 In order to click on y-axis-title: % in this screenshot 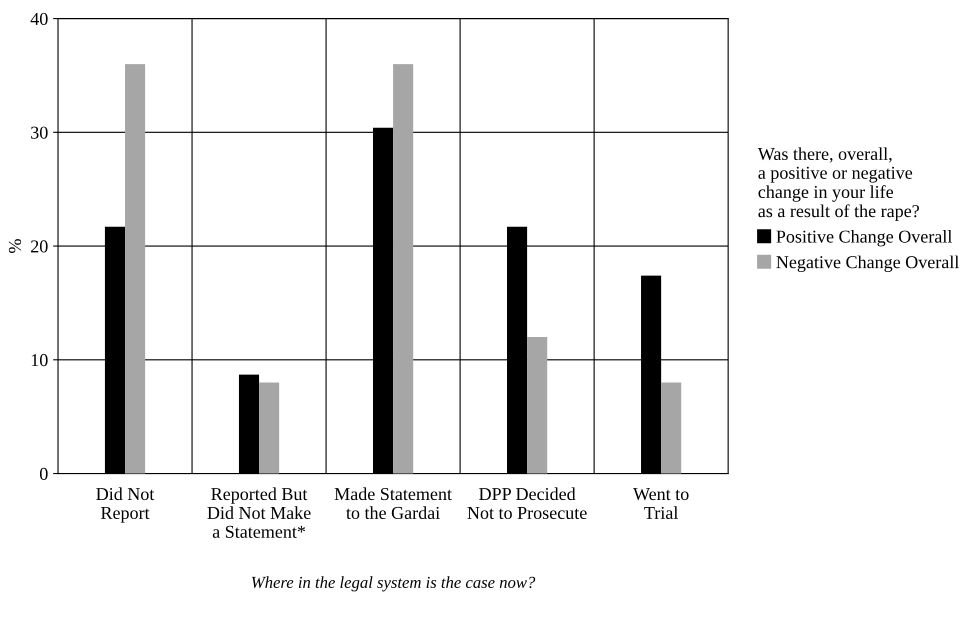, I will do `click(15, 246)`.